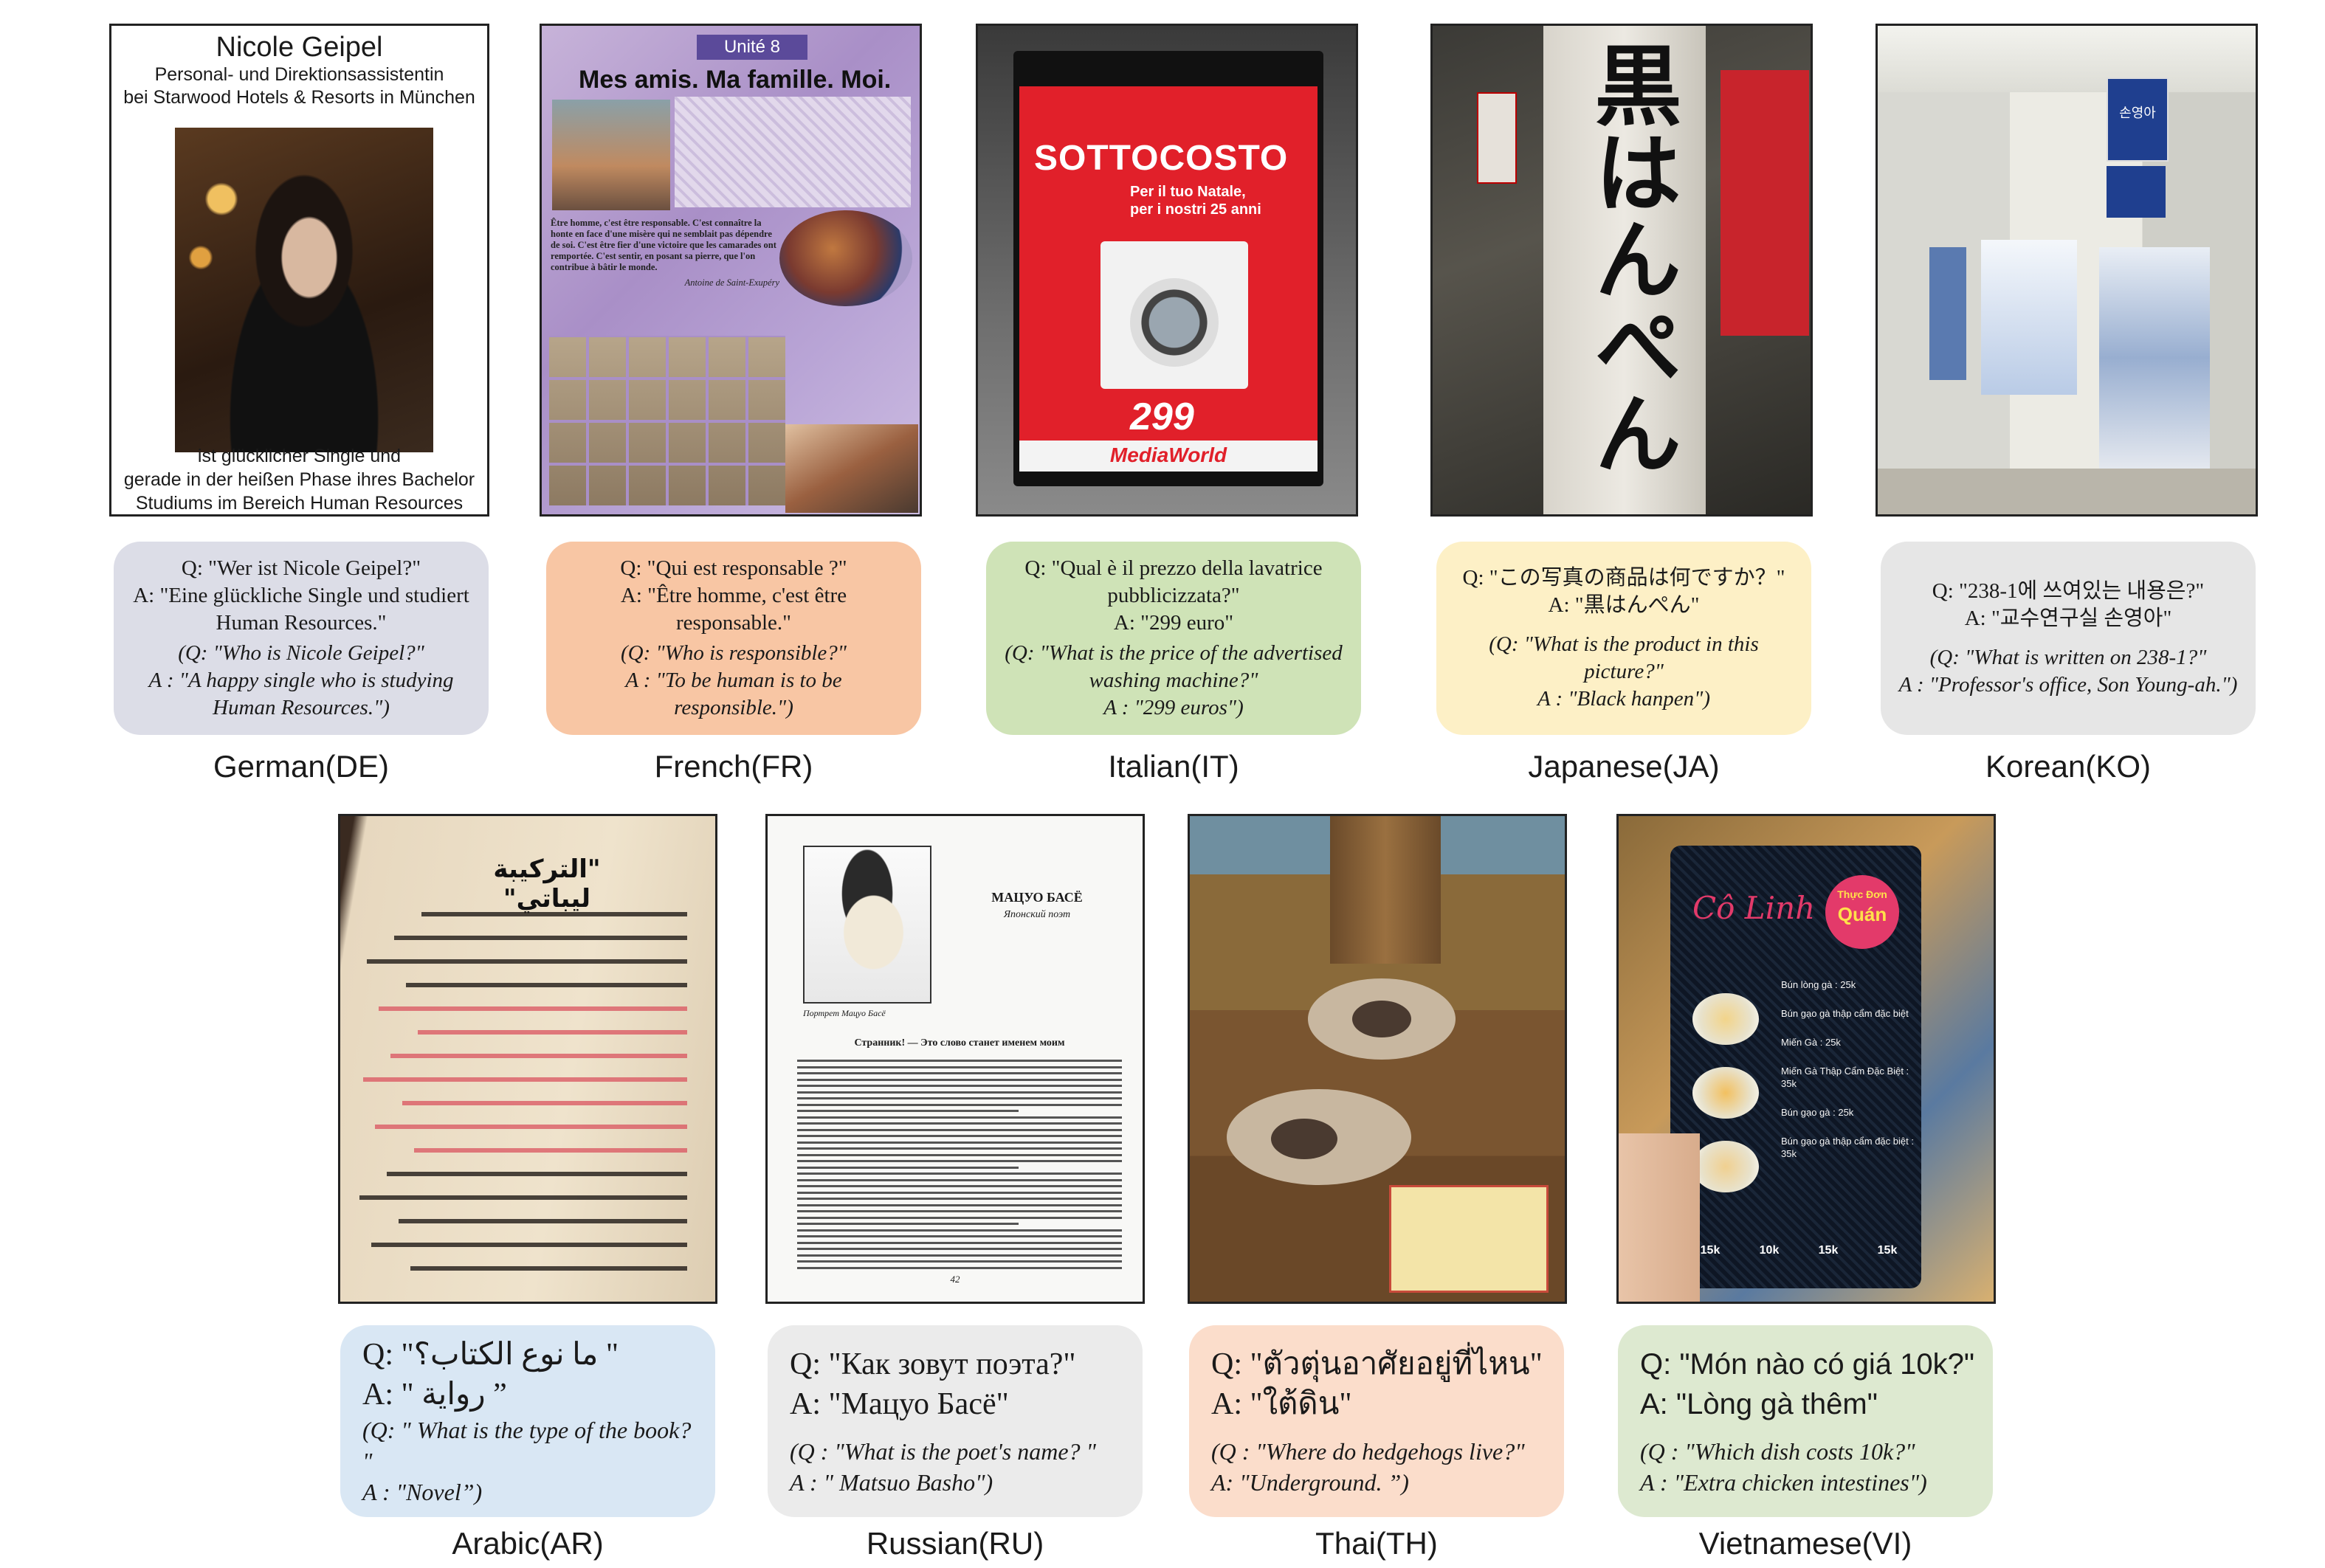 The width and height of the screenshot is (2325, 1568). What do you see at coordinates (1161, 158) in the screenshot?
I see `italian-headline: SOTTOCOSTO` at bounding box center [1161, 158].